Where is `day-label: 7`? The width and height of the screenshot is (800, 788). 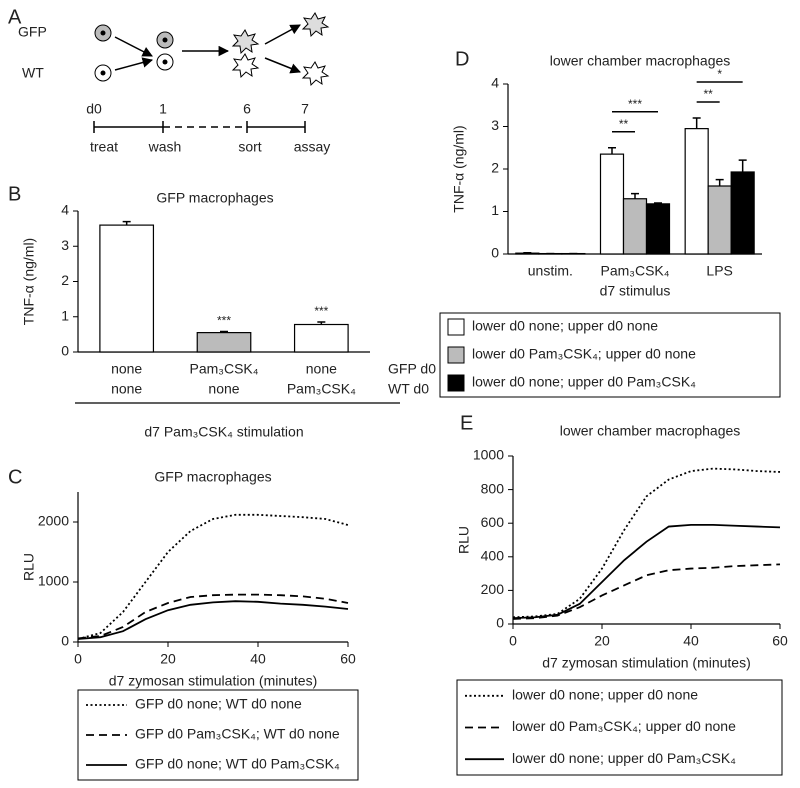
day-label: 7 is located at coordinates (305, 109).